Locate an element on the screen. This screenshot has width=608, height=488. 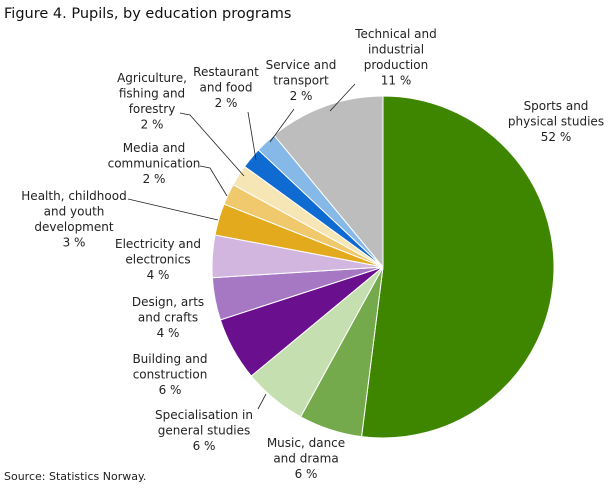
slice-category-label: and drama is located at coordinates (305, 459).